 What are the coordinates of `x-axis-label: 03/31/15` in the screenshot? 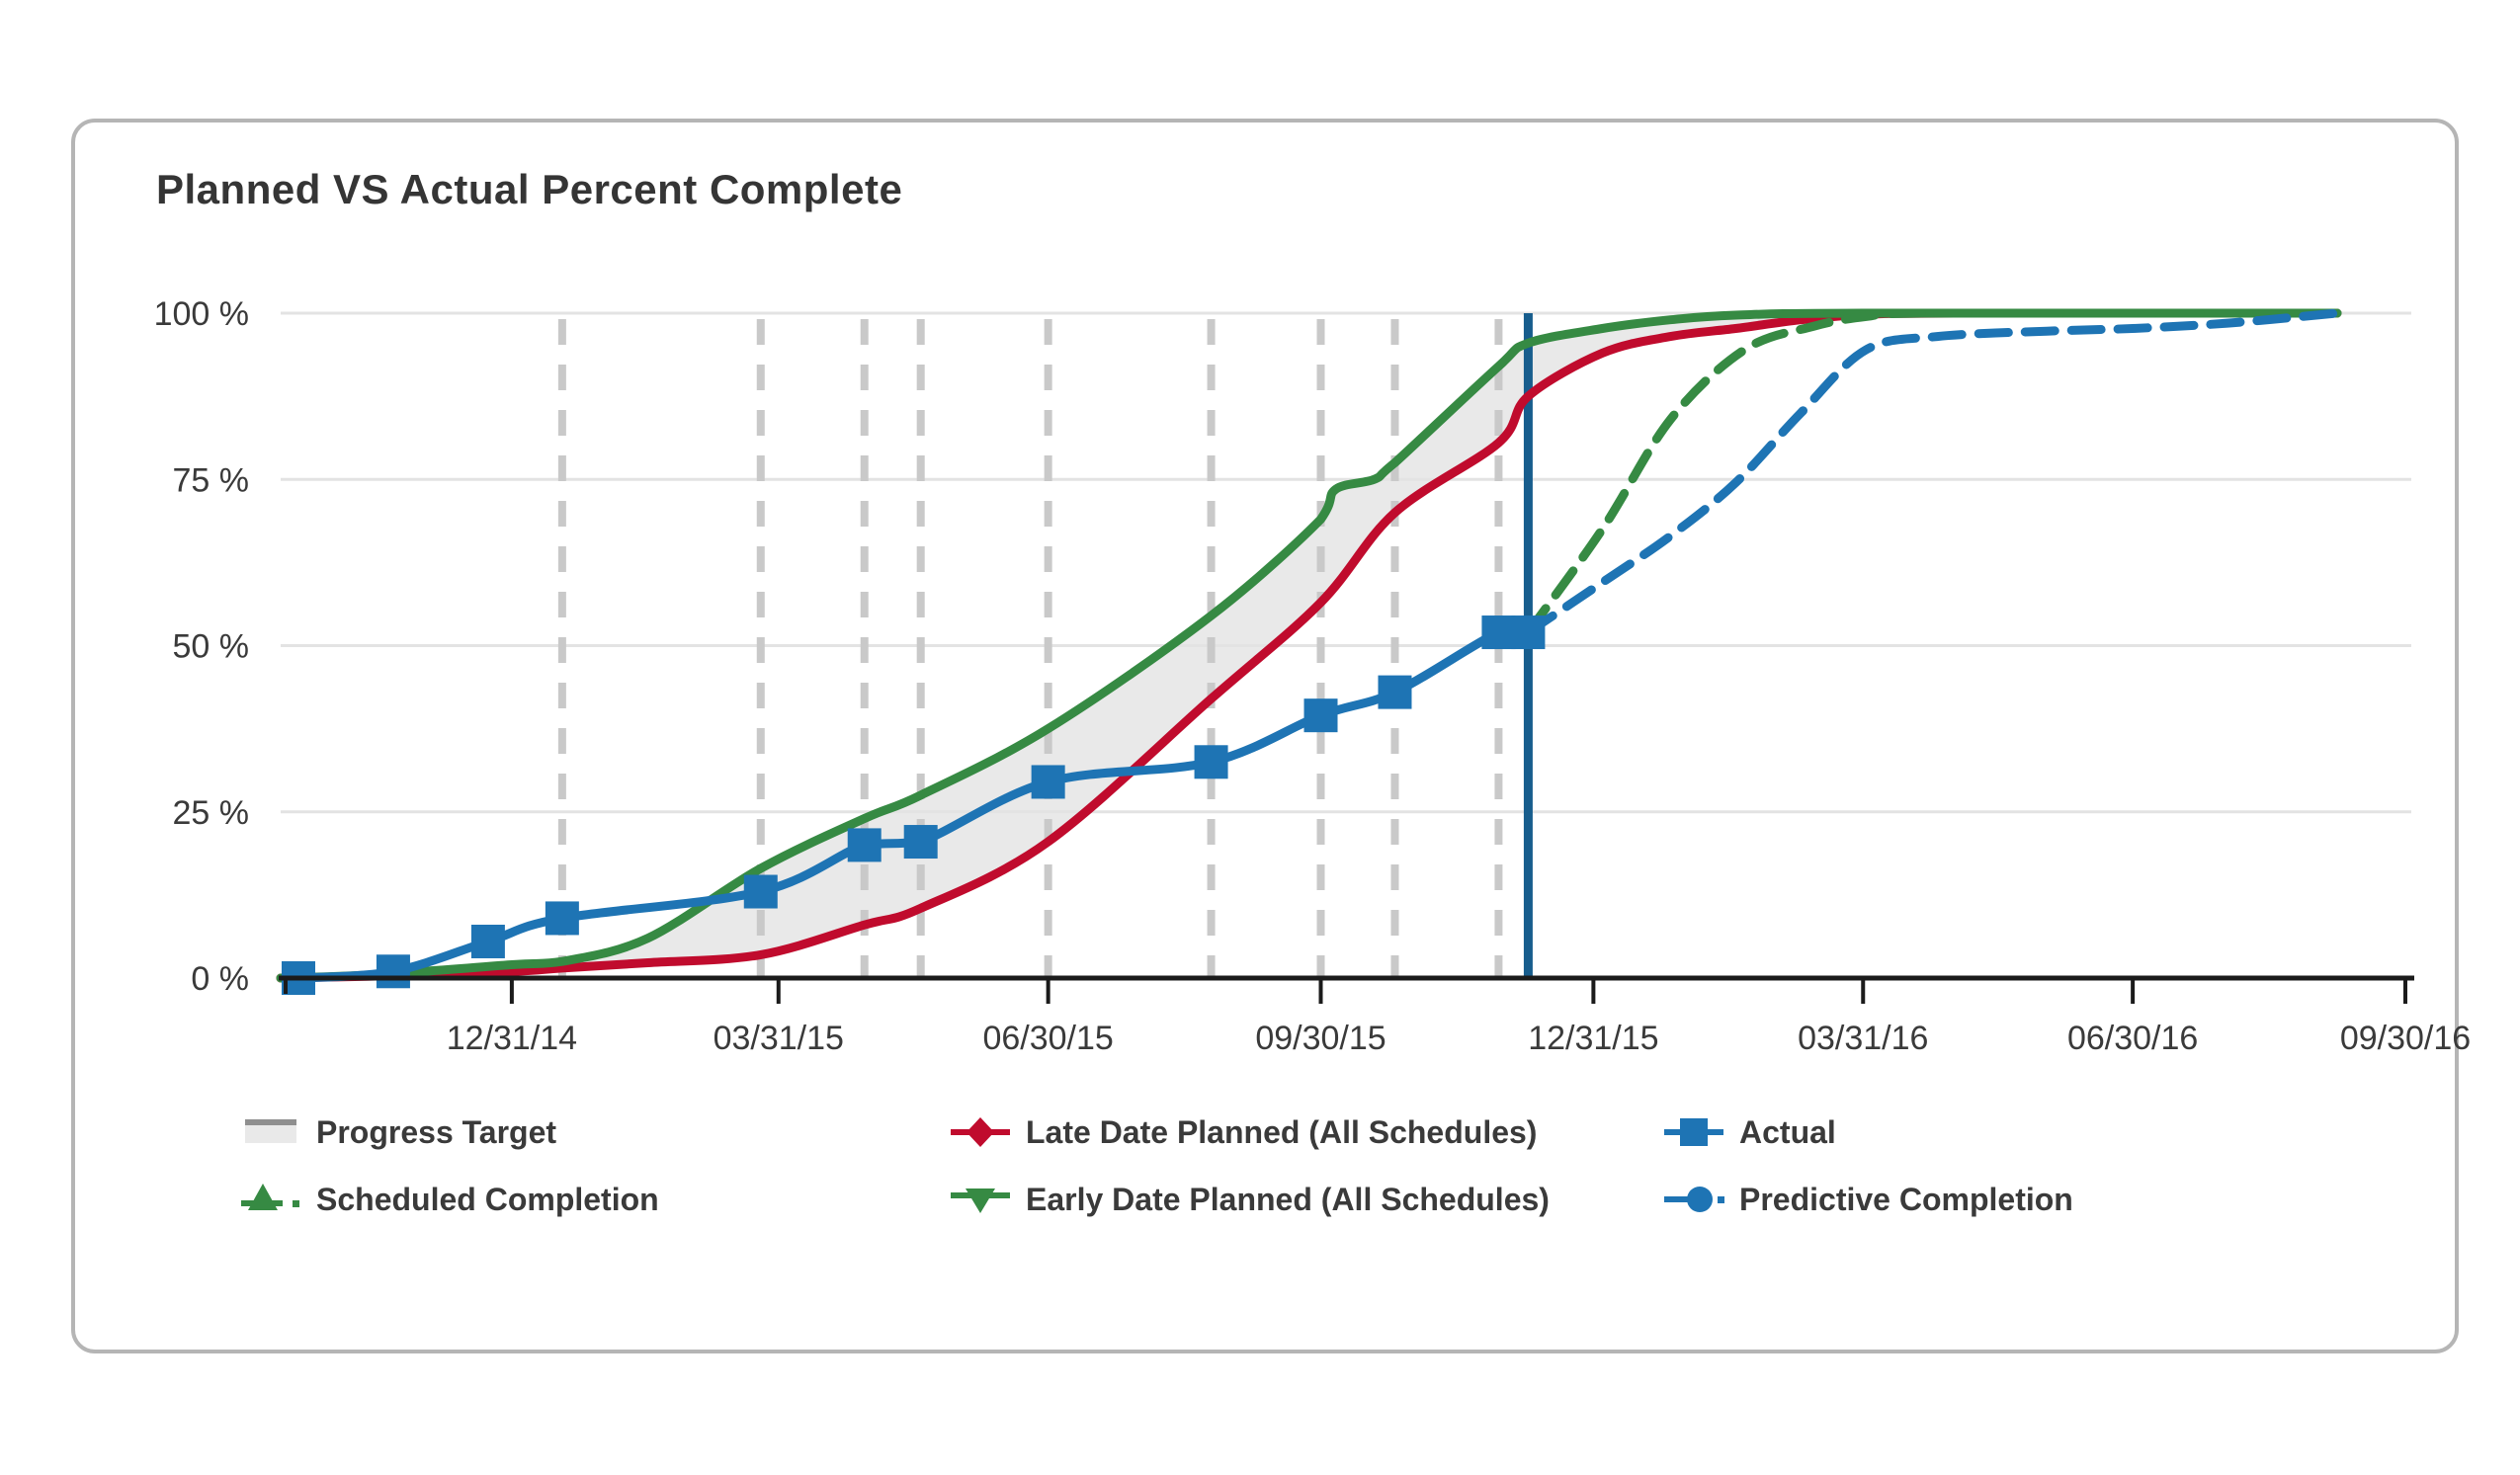 It's located at (779, 1038).